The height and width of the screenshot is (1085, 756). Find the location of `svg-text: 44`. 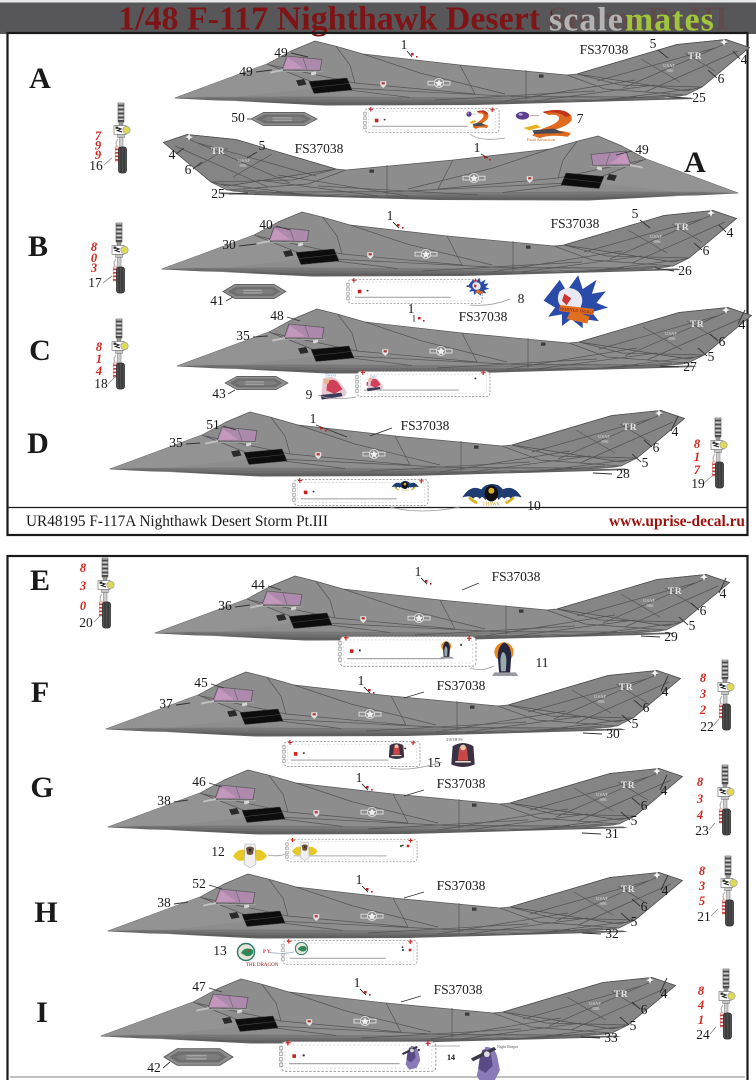

svg-text: 44 is located at coordinates (258, 584).